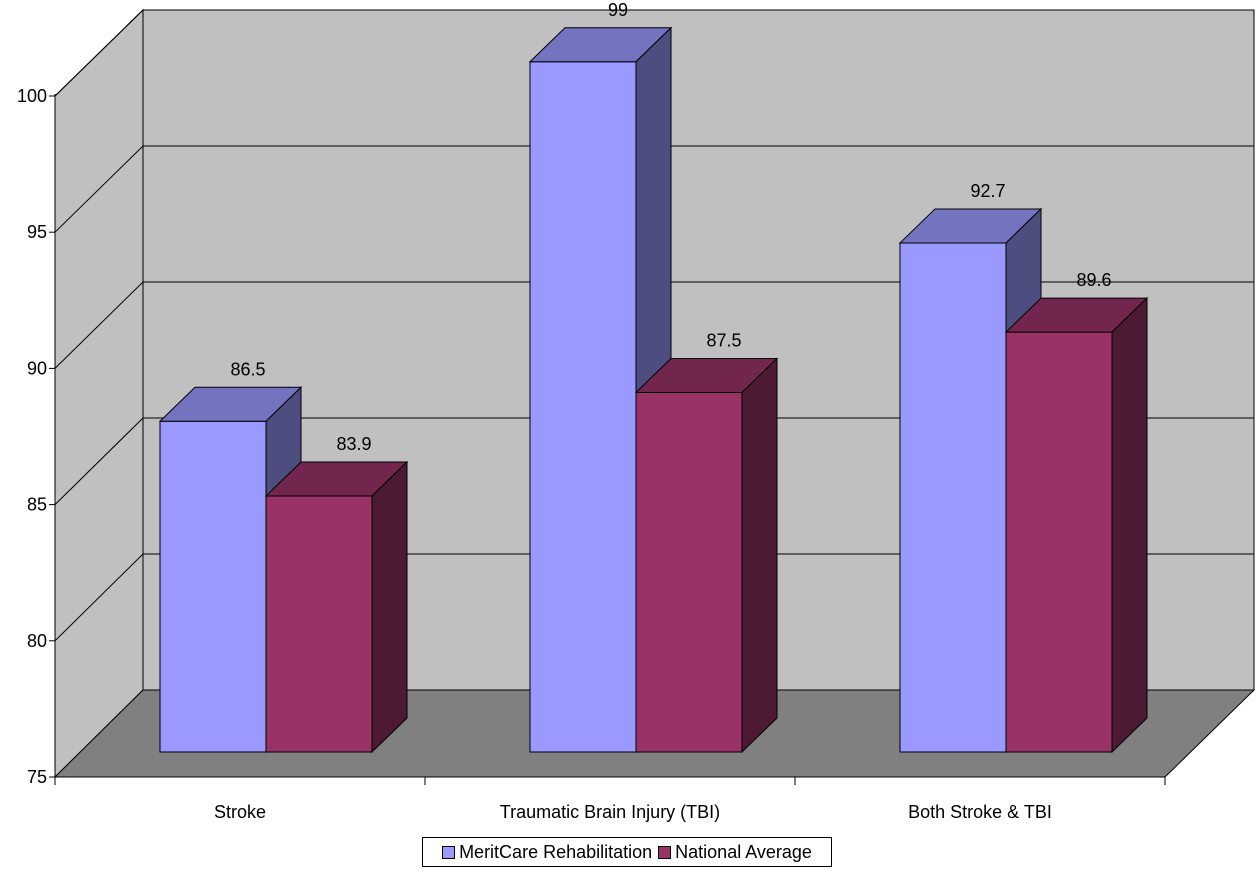 The image size is (1256, 896). I want to click on legend-swatch-national, so click(665, 852).